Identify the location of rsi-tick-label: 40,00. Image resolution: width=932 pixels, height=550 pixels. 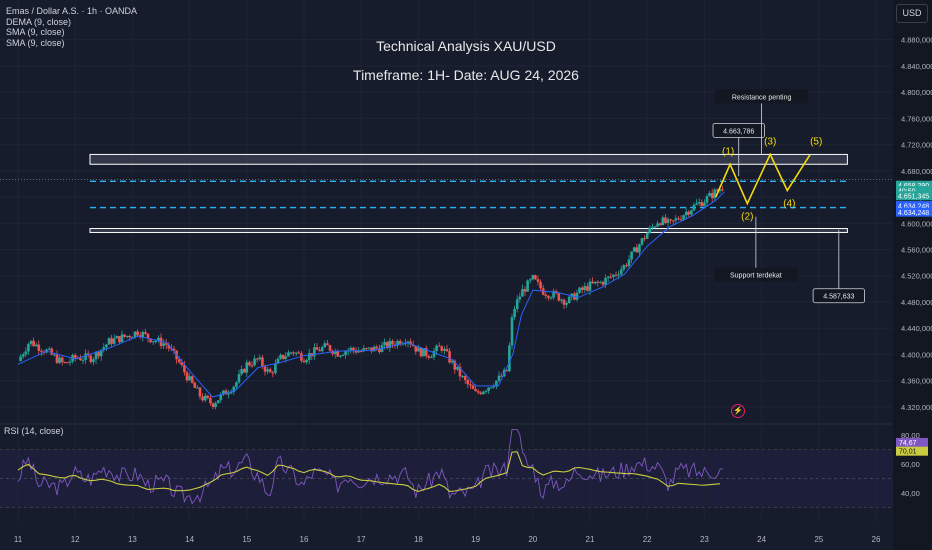
(910, 493).